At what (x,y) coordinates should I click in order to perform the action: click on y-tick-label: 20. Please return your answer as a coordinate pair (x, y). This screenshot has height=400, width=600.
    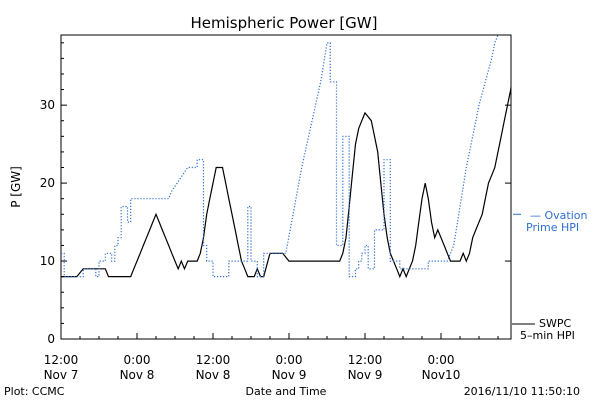
    Looking at the image, I should click on (47, 183).